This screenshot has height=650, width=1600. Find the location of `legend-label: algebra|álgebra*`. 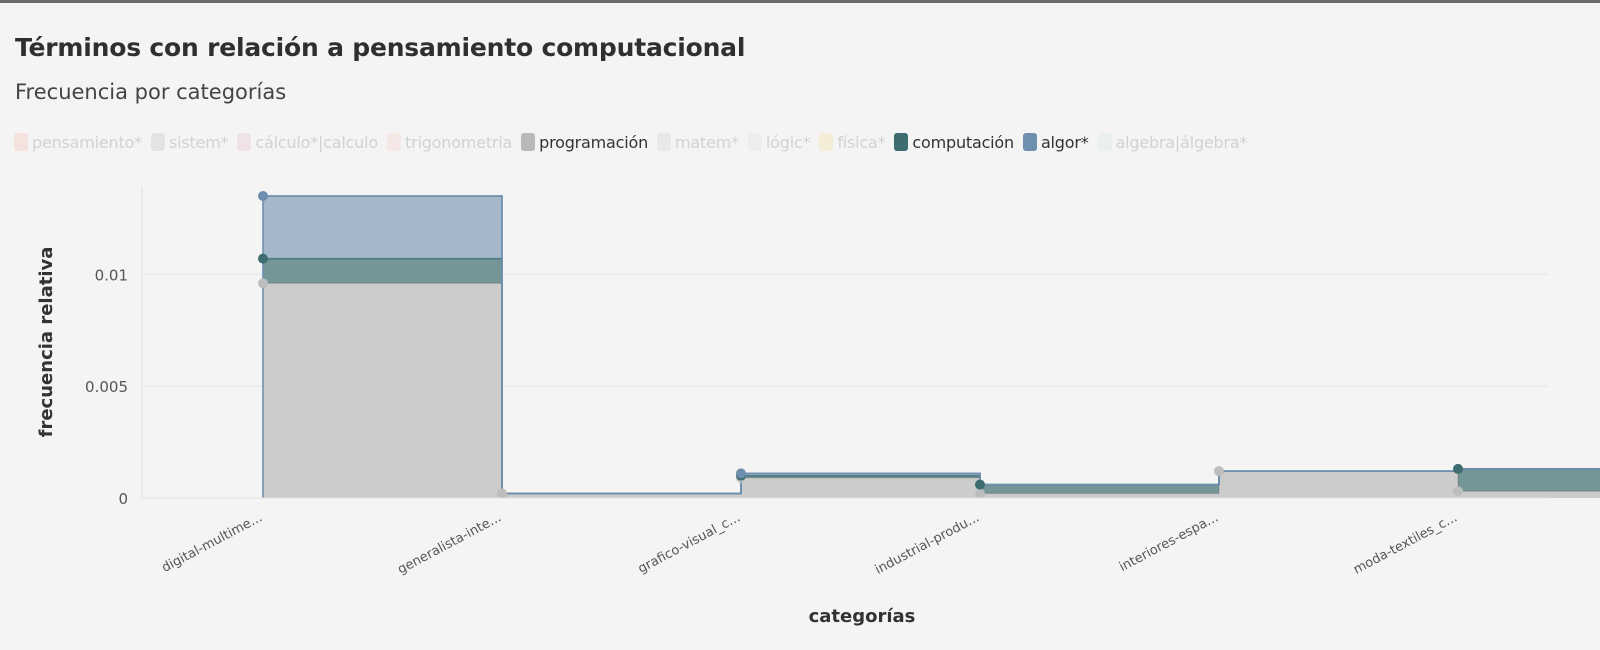

legend-label: algebra|álgebra* is located at coordinates (1181, 142).